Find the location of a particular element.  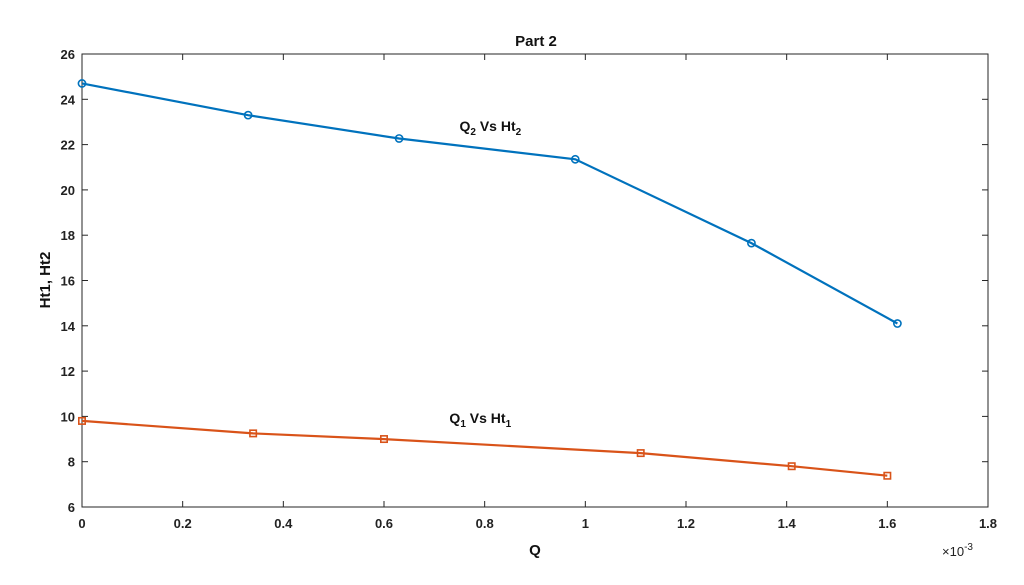

x-tick-label: 1.6 is located at coordinates (887, 523).